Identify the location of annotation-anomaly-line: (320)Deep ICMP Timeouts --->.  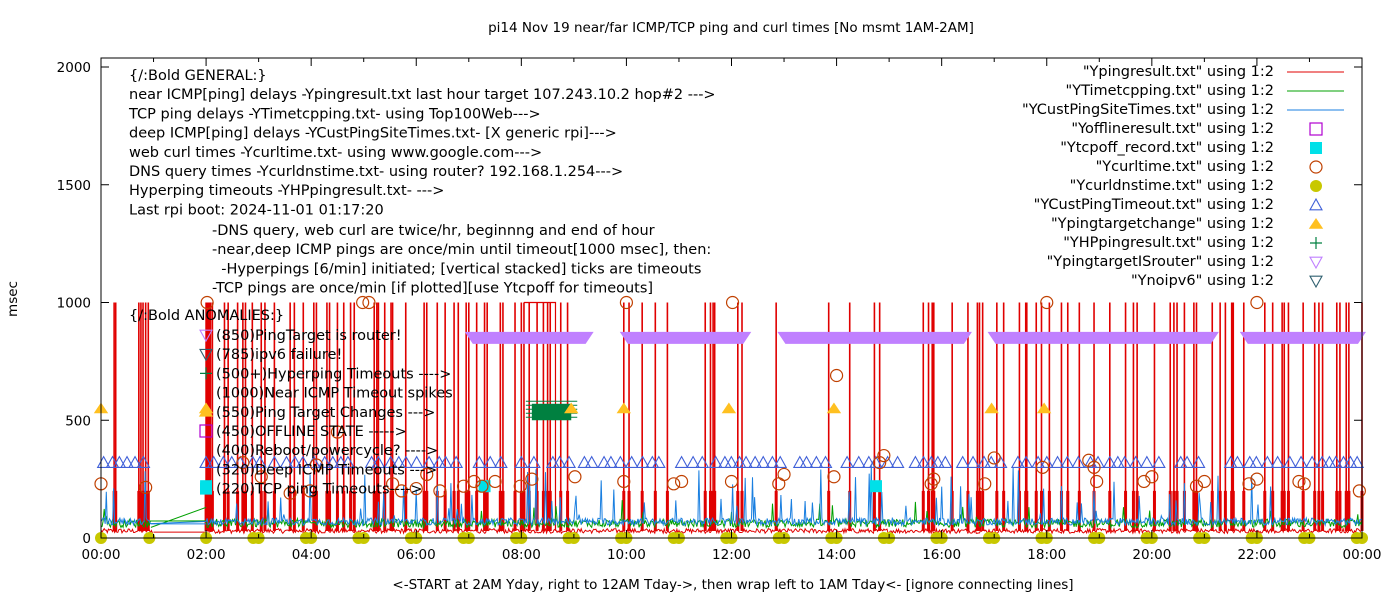
(326, 470).